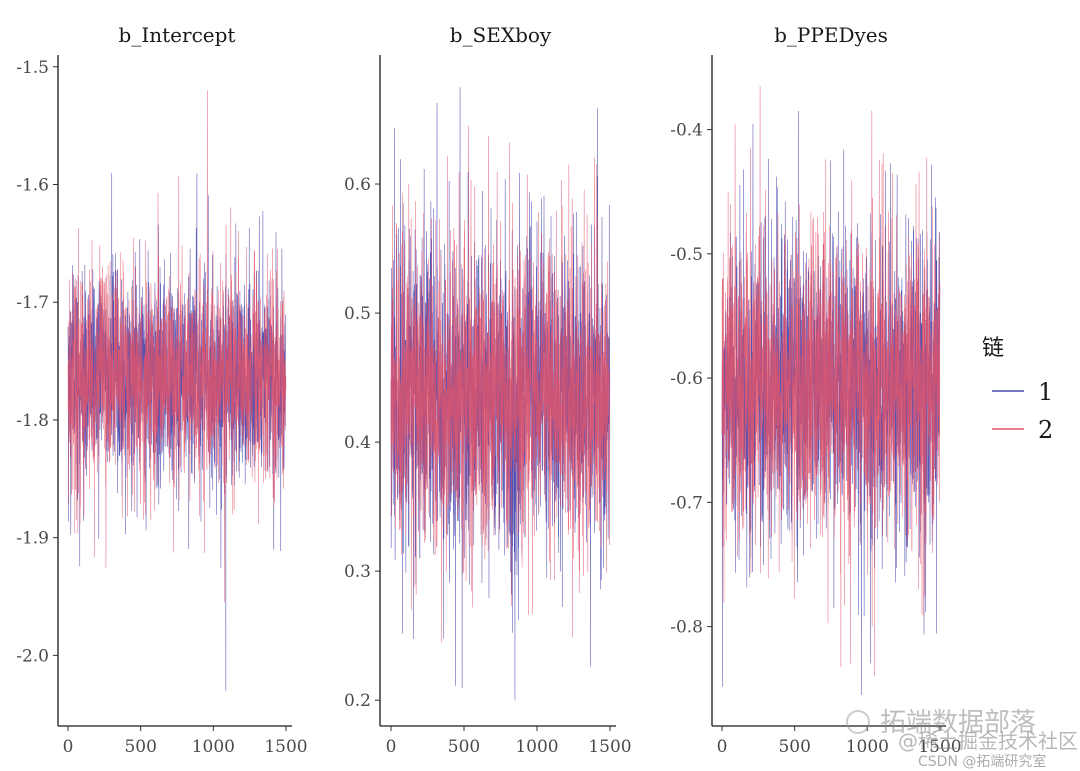  I want to click on y-tick-label: -1.6, so click(32, 185).